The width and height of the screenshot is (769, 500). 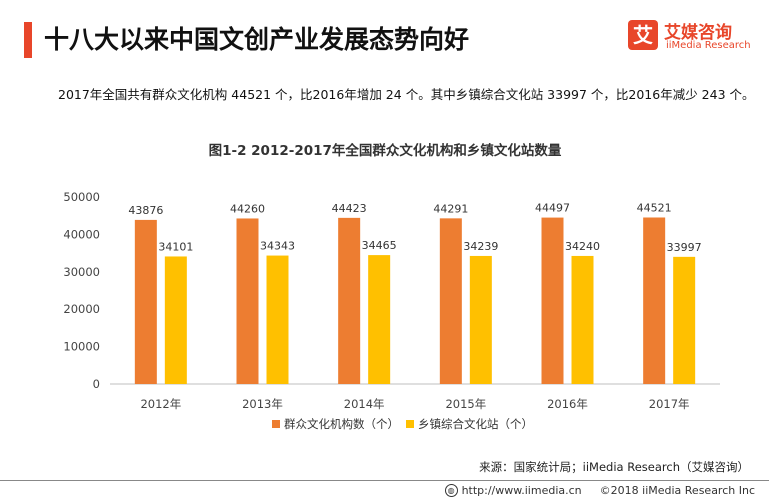 What do you see at coordinates (81, 197) in the screenshot?
I see `y-tick-label: 50000` at bounding box center [81, 197].